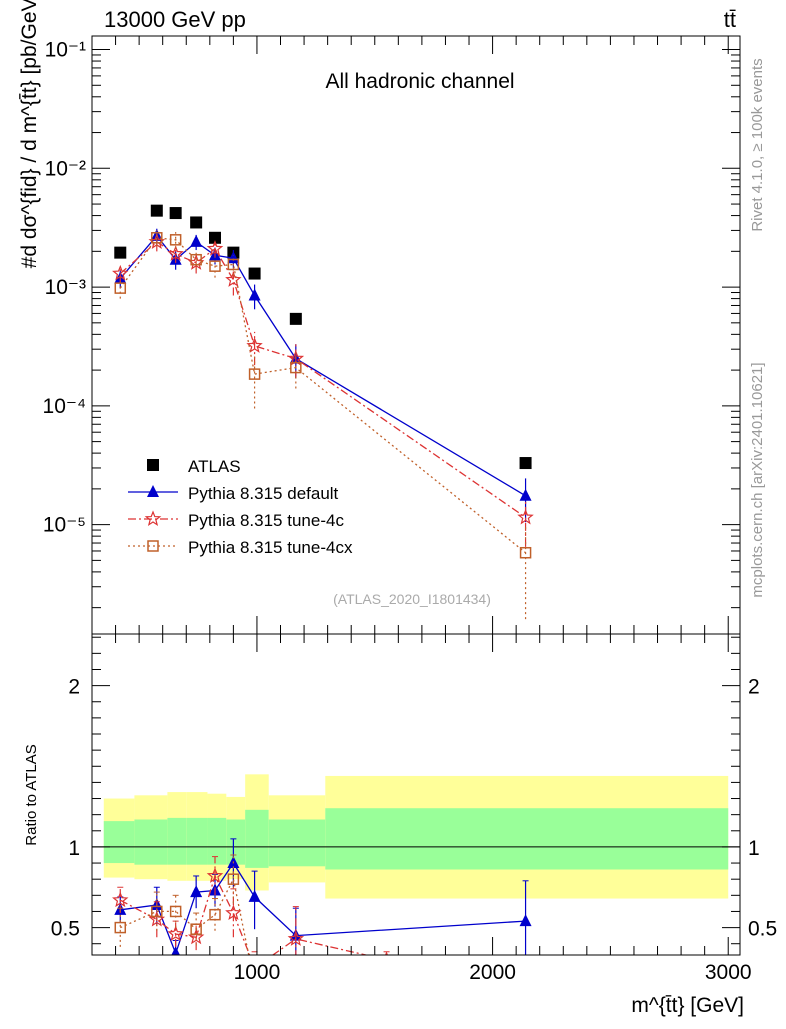  Describe the element at coordinates (65, 168) in the screenshot. I see `y-tick-label: 10⁻²` at that location.